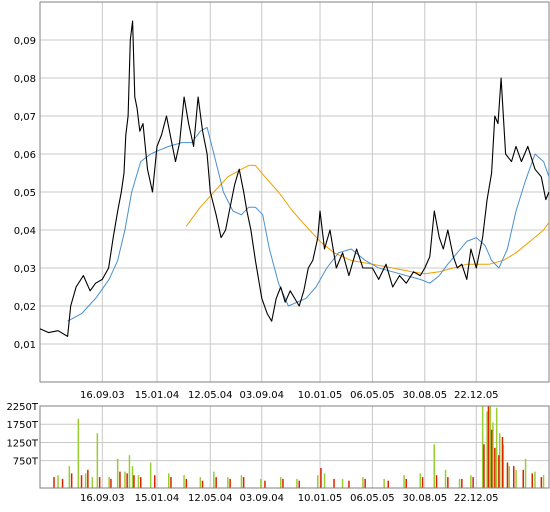 Image resolution: width=550 pixels, height=512 pixels. I want to click on volume-x-tick-label: 03.09.04, so click(261, 498).